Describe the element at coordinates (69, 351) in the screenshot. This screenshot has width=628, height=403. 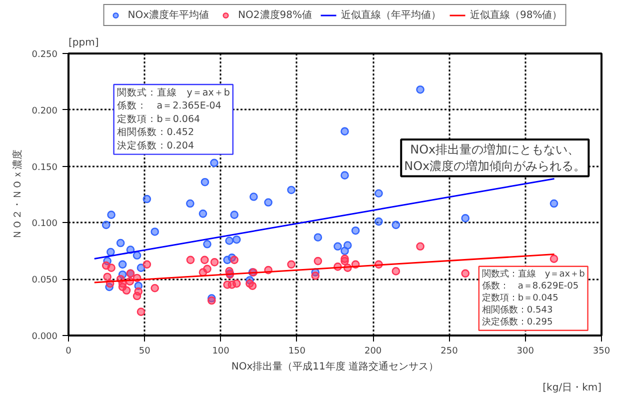
I see `x-tick-label: 0` at that location.